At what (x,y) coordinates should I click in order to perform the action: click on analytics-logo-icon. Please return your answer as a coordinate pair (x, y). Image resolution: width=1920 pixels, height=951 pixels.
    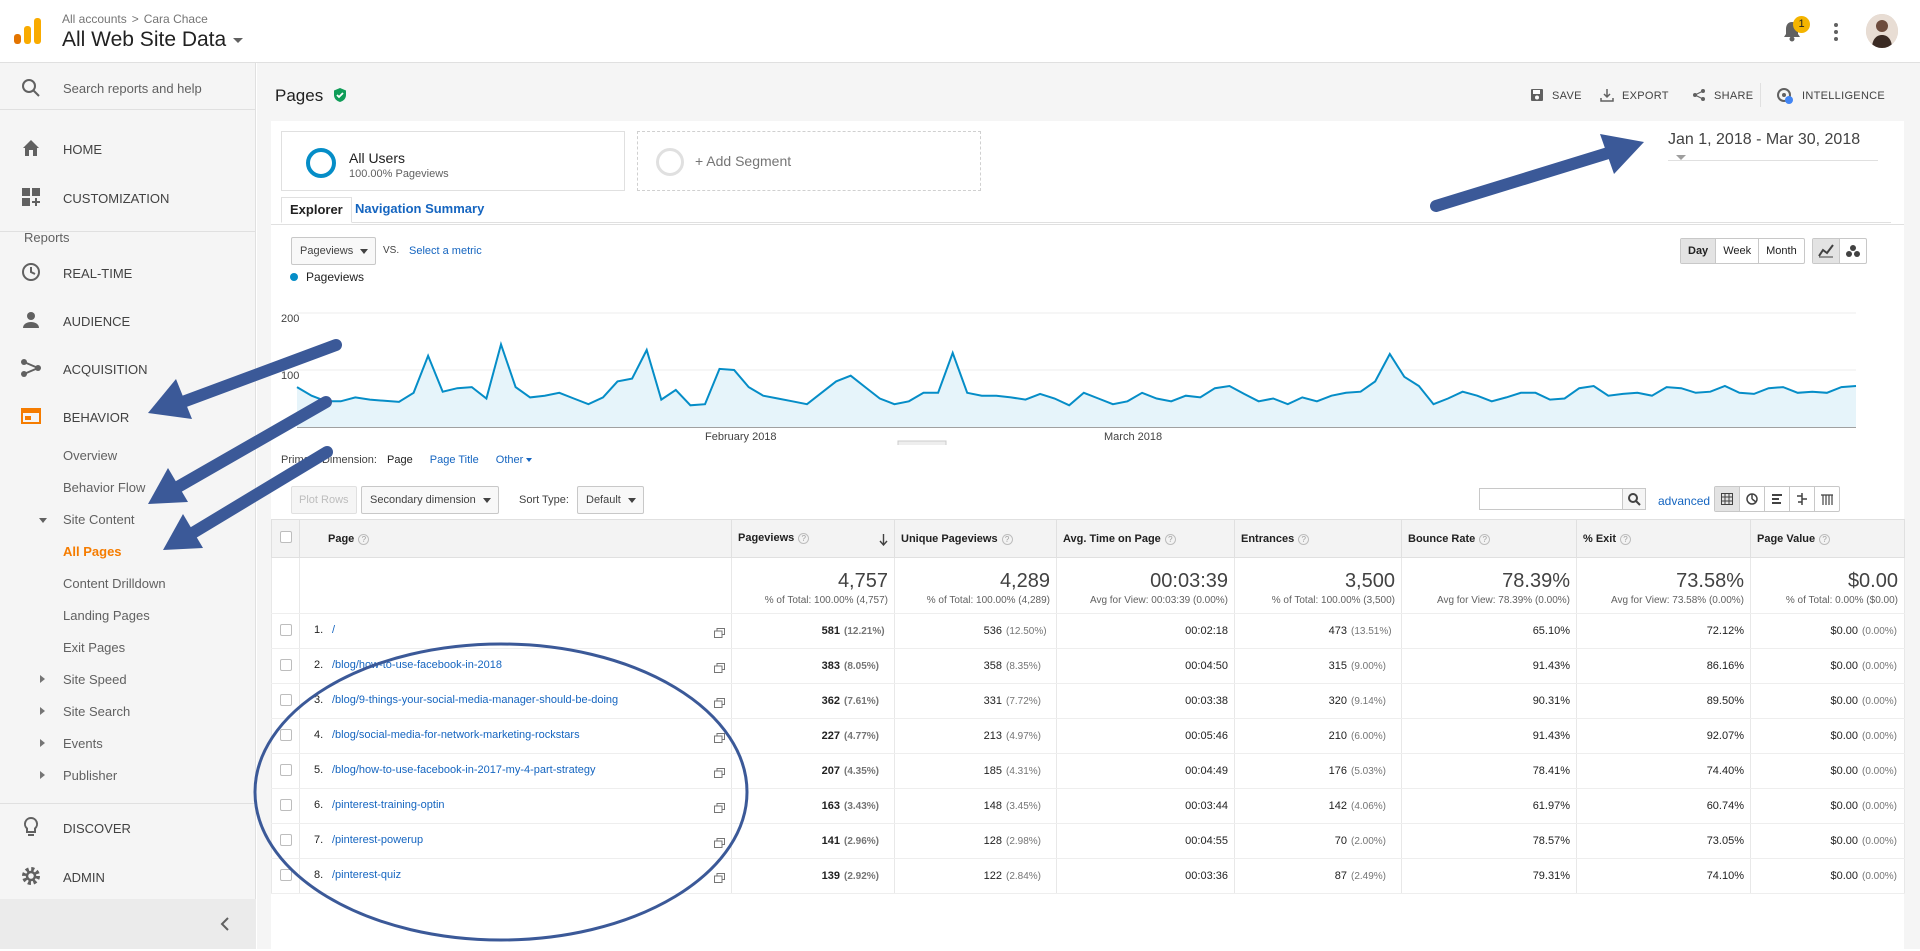
    Looking at the image, I should click on (28, 31).